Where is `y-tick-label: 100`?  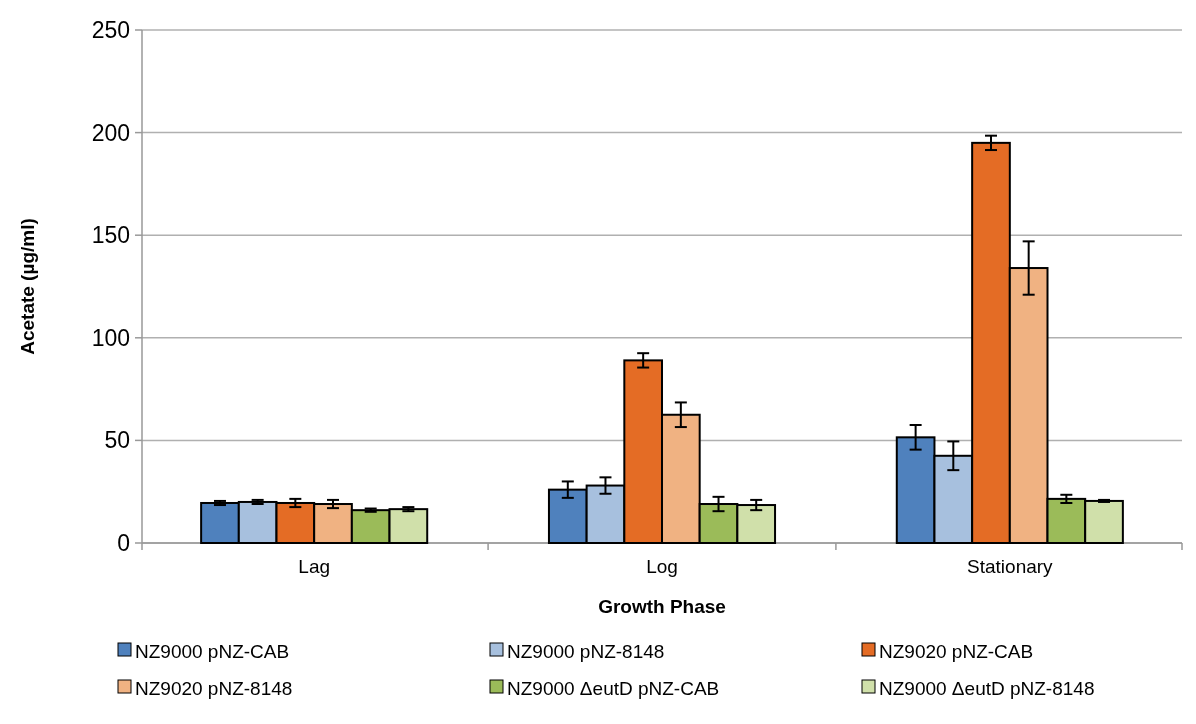 y-tick-label: 100 is located at coordinates (110, 337).